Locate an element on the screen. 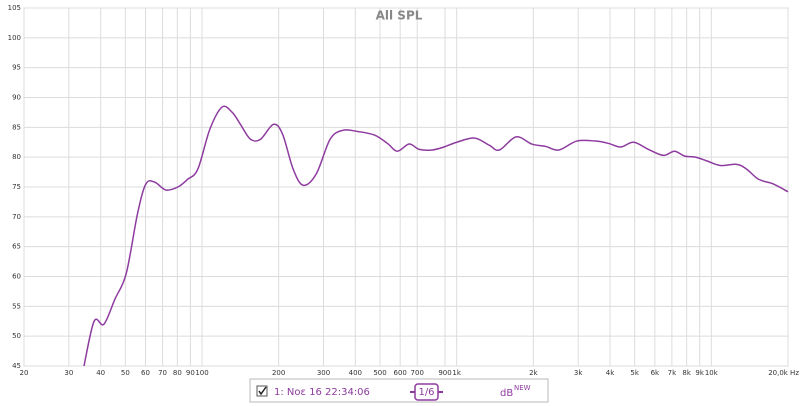 The image size is (800, 406). y-tick-label: 60 is located at coordinates (16, 277).